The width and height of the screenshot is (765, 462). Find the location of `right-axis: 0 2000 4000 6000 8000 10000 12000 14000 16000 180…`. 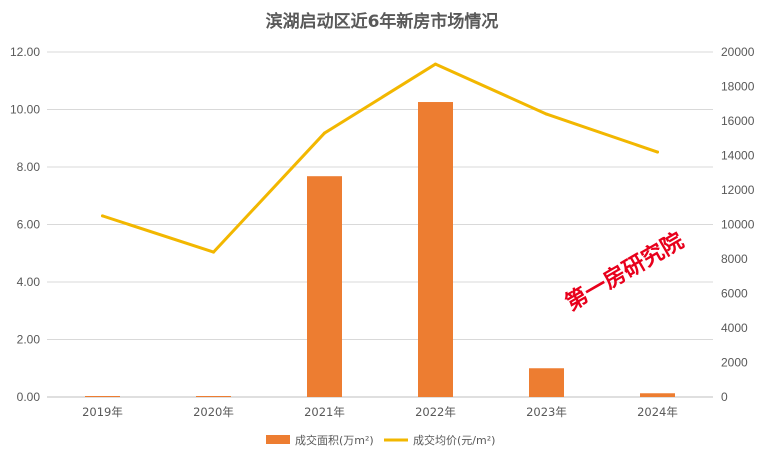

right-axis: 0 2000 4000 6000 8000 10000 12000 14000 16000 180… is located at coordinates (738, 224).